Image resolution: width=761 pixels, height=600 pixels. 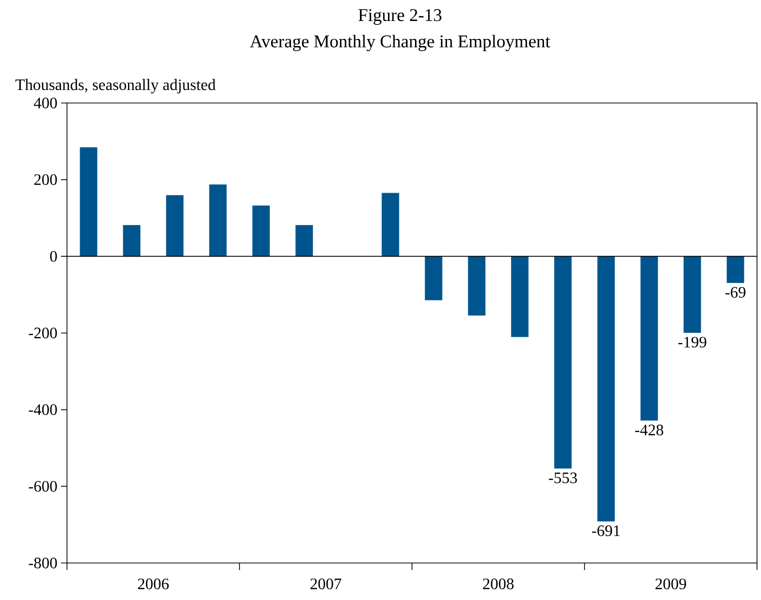 What do you see at coordinates (671, 584) in the screenshot?
I see `x-tick-label: 2009` at bounding box center [671, 584].